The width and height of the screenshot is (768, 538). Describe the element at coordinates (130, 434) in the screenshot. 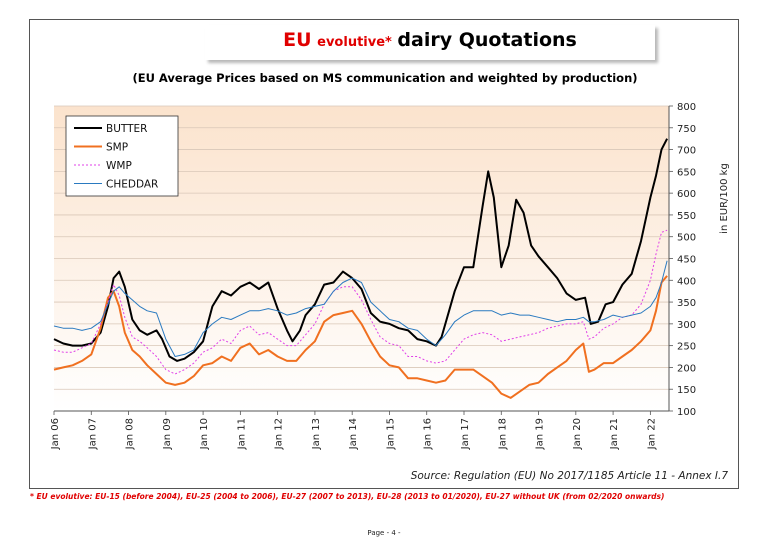

I see `x-tick-label: Jan 08` at that location.